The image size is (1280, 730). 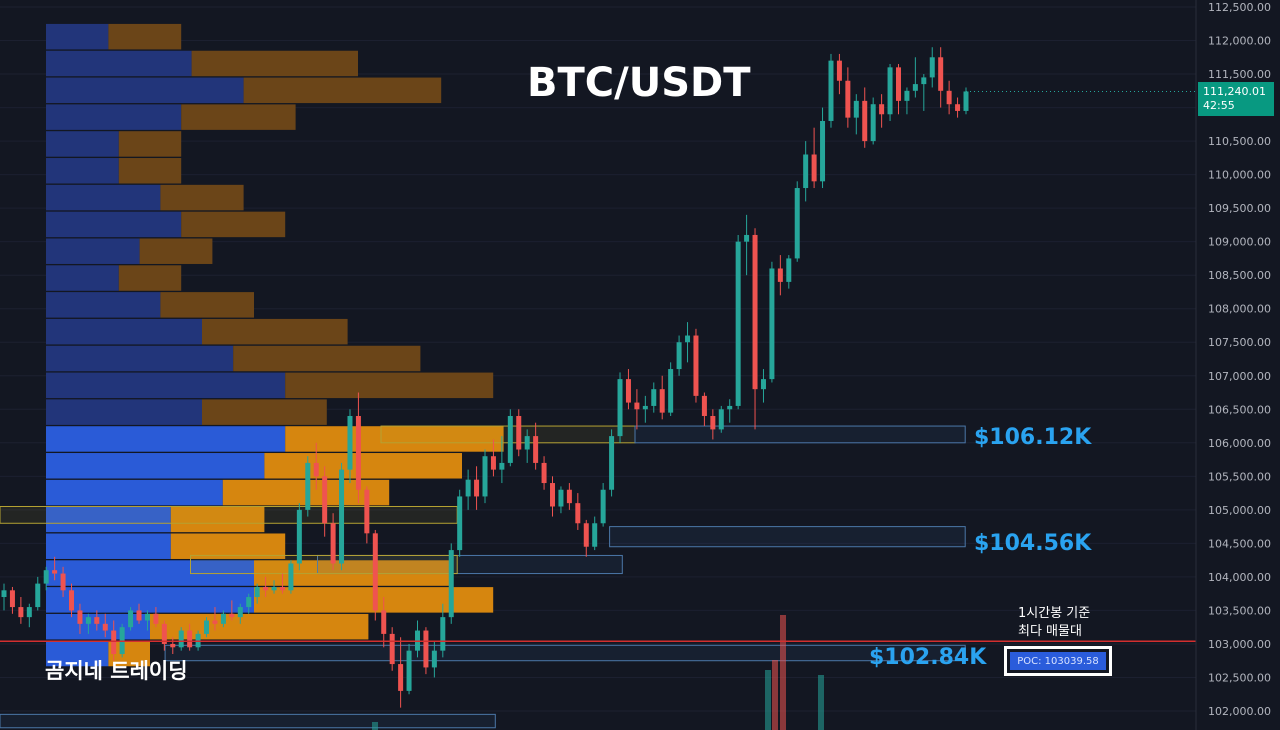 I want to click on price-axis-tick-label: 105,000.00, so click(x=1239, y=510).